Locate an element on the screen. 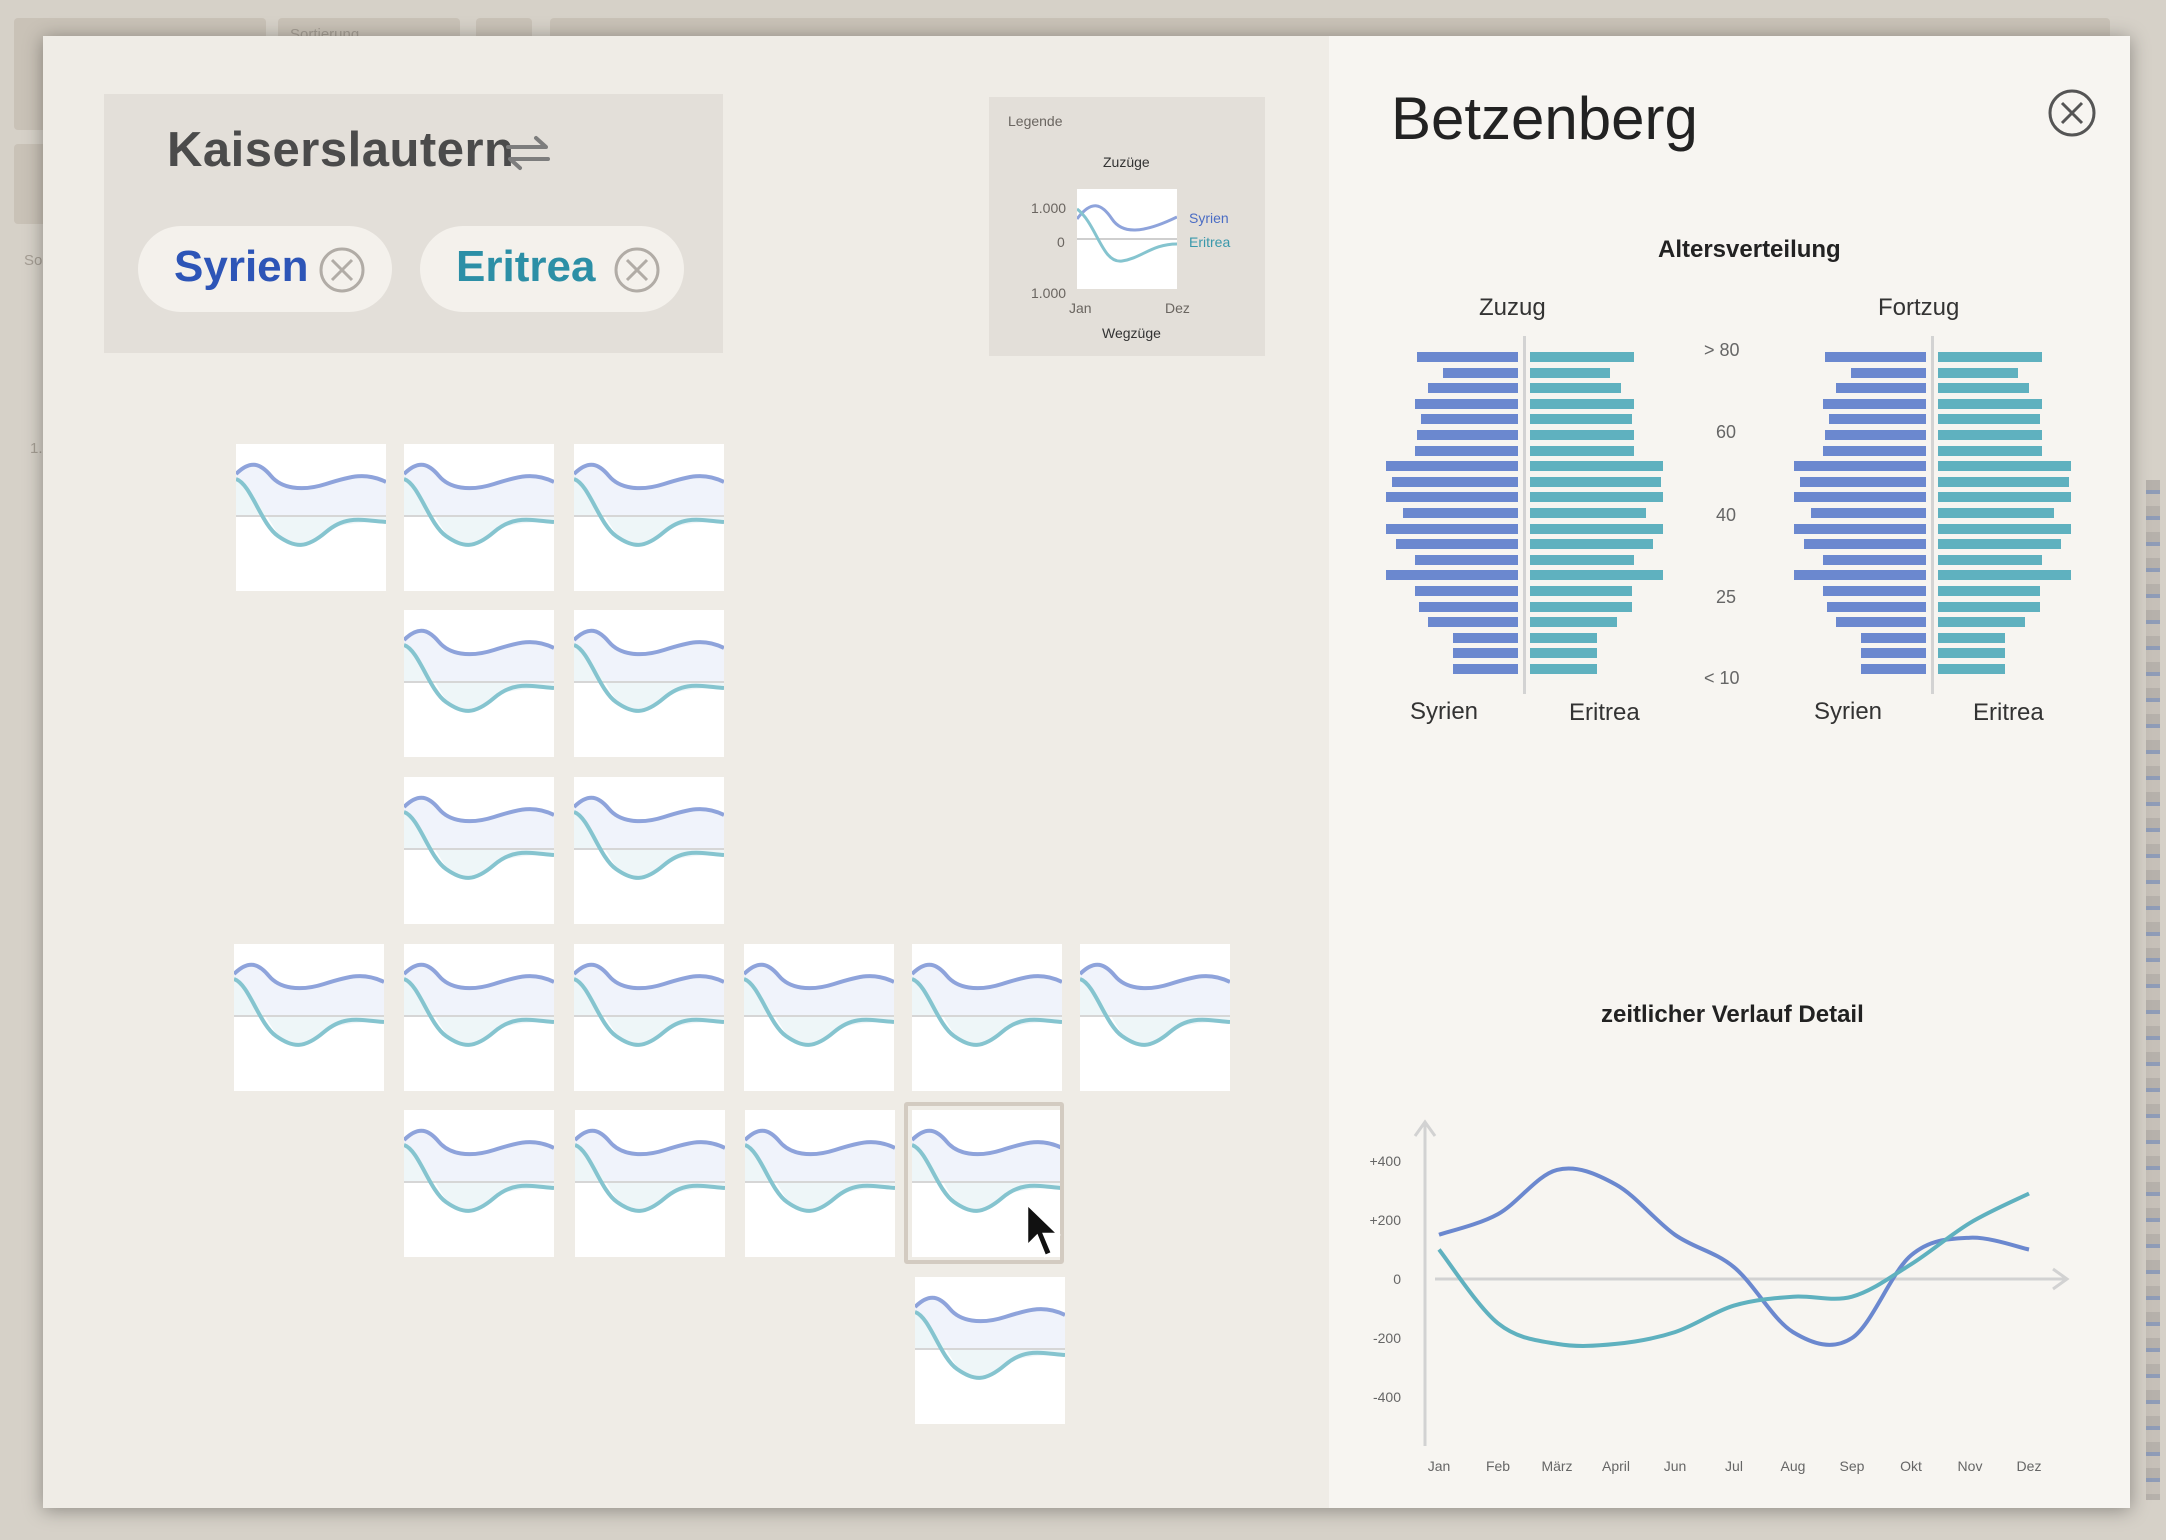 The image size is (2166, 1540). zuzug-title: Zuzug is located at coordinates (1512, 307).